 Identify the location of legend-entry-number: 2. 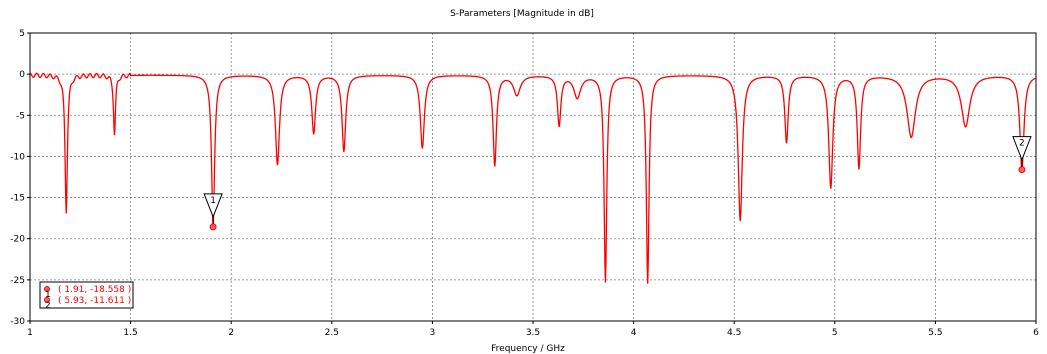
(48, 306).